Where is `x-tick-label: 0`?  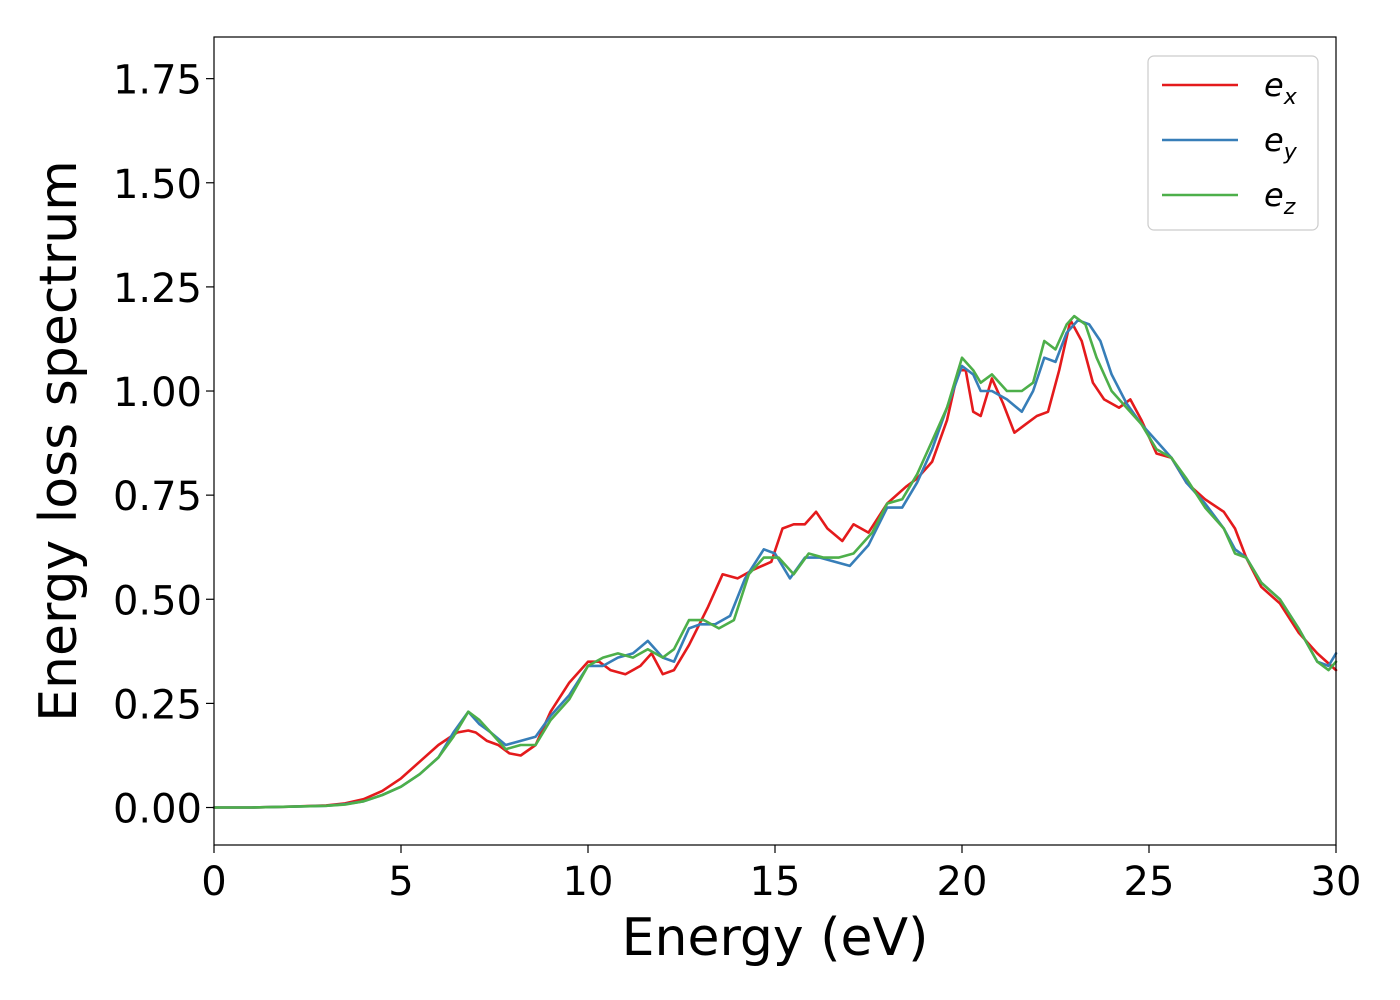 x-tick-label: 0 is located at coordinates (213, 882).